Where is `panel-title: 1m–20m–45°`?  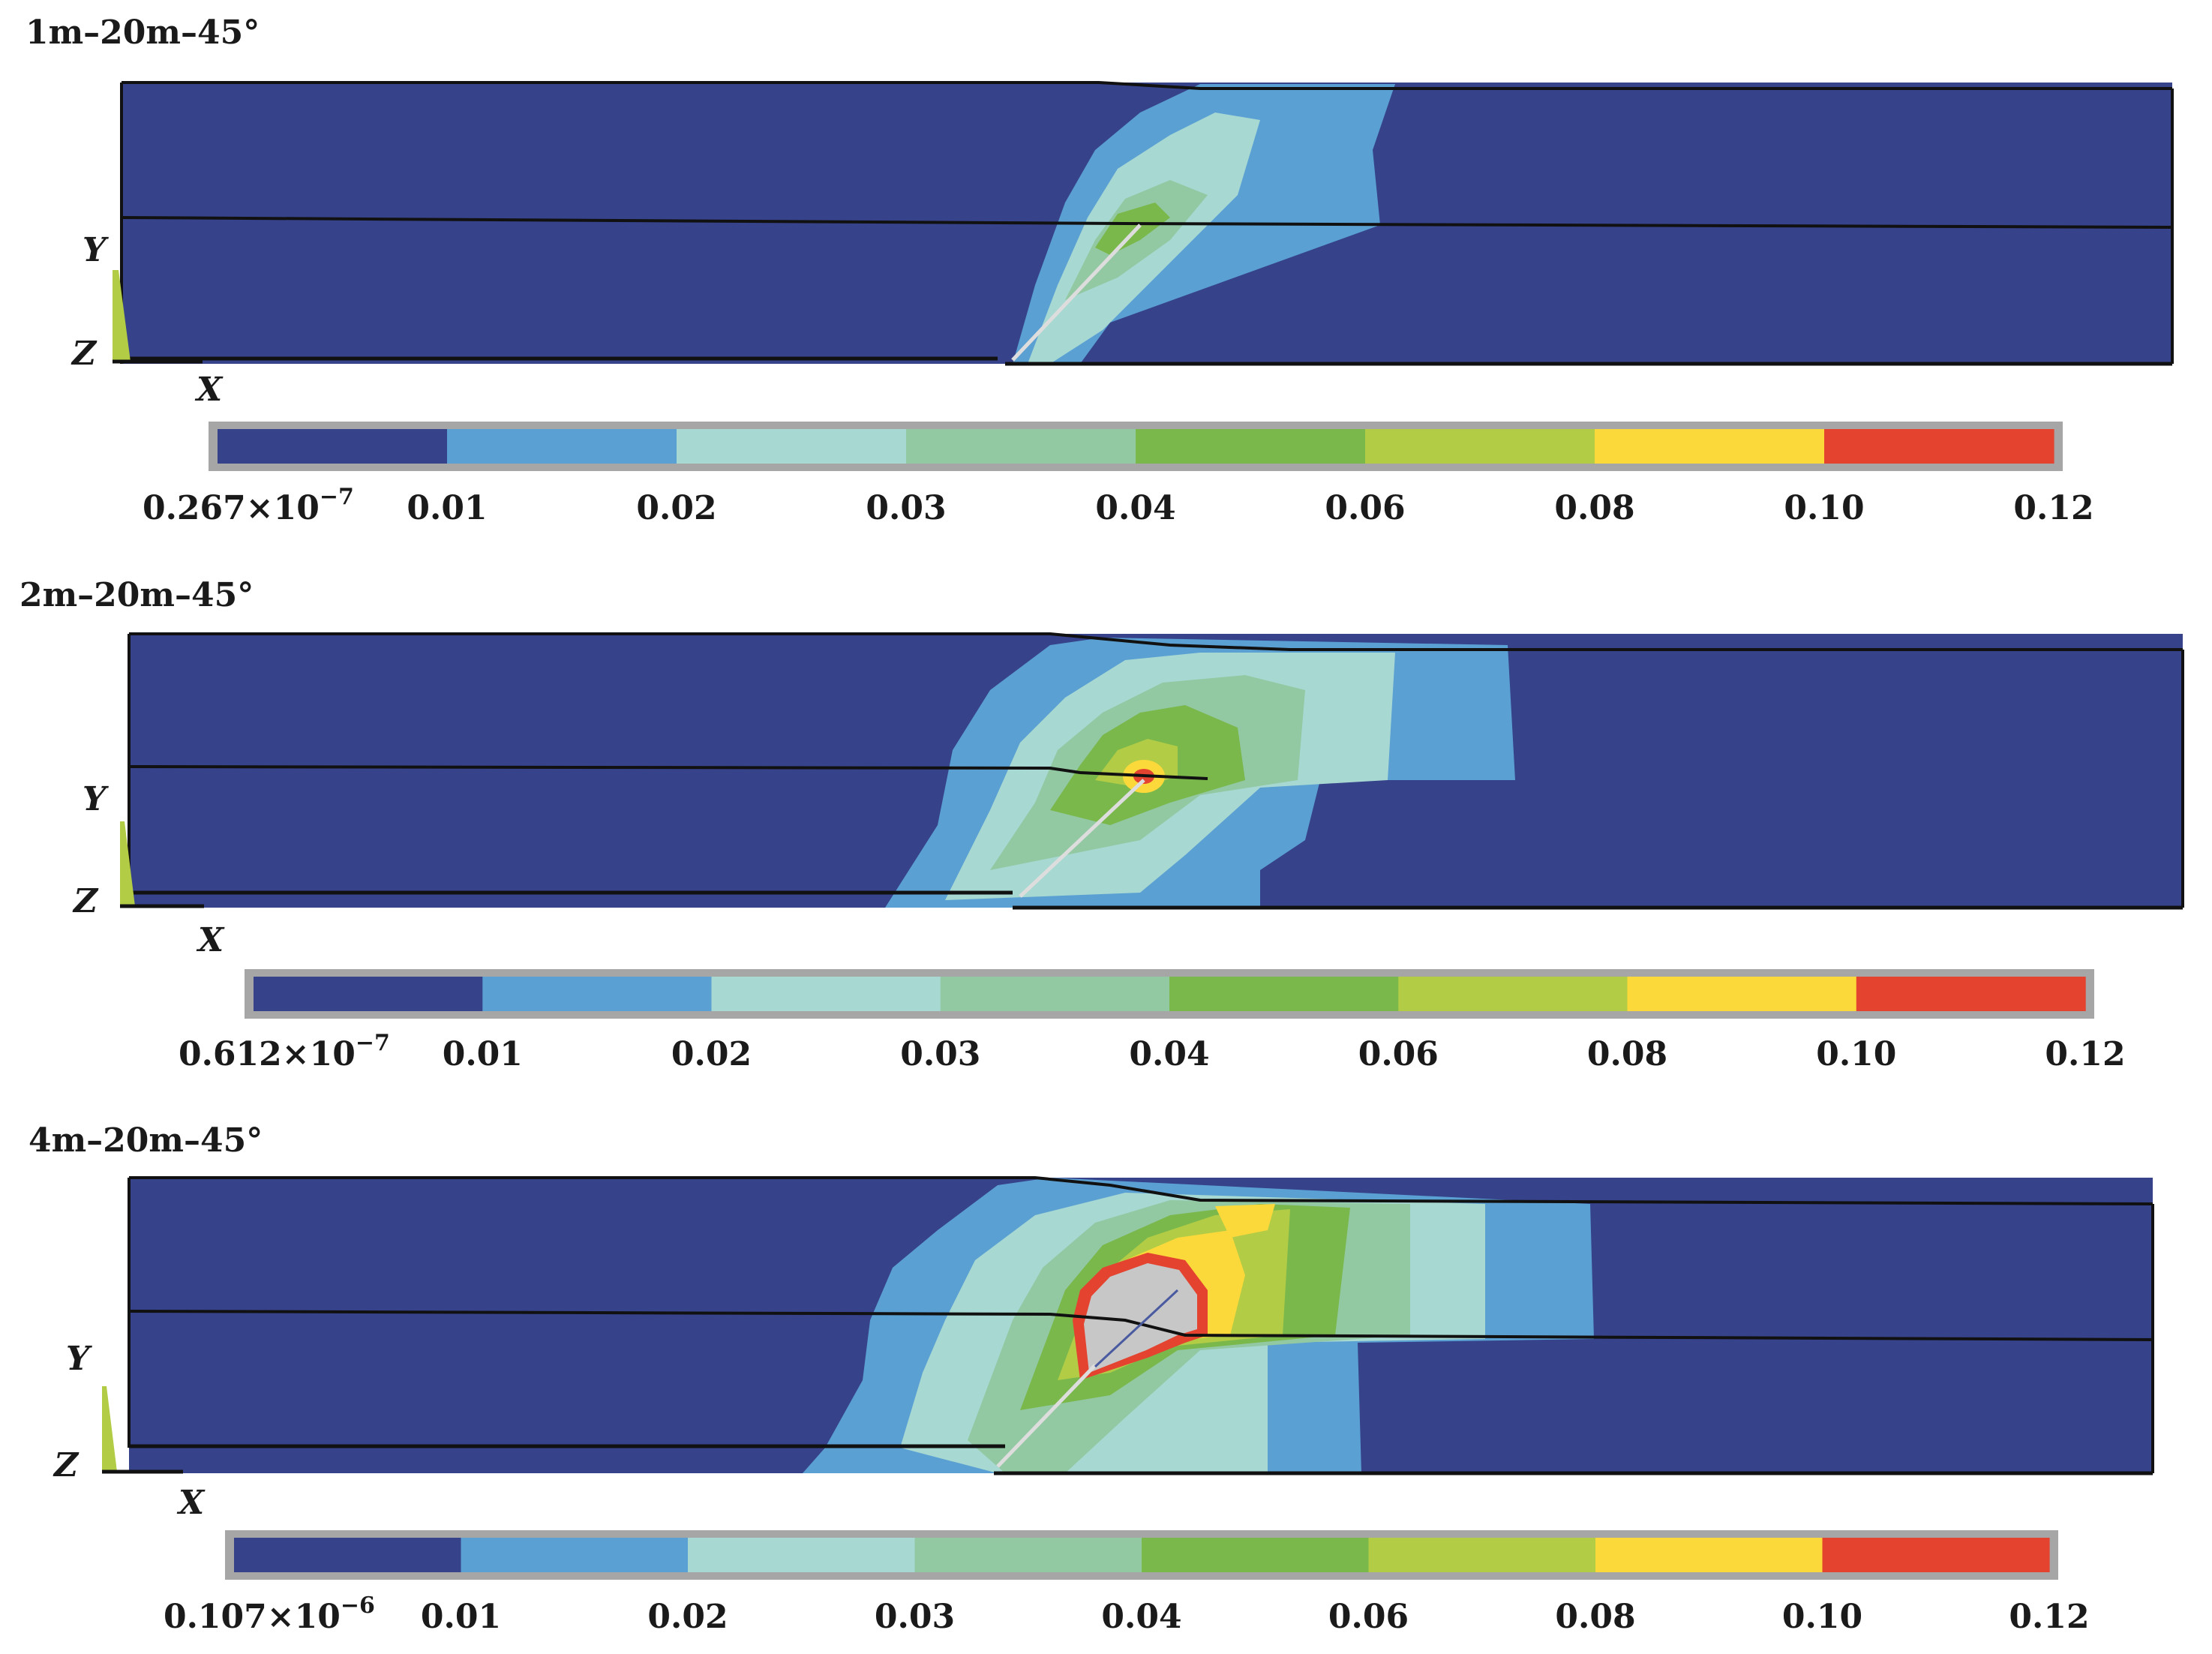
panel-title: 1m–20m–45° is located at coordinates (143, 33).